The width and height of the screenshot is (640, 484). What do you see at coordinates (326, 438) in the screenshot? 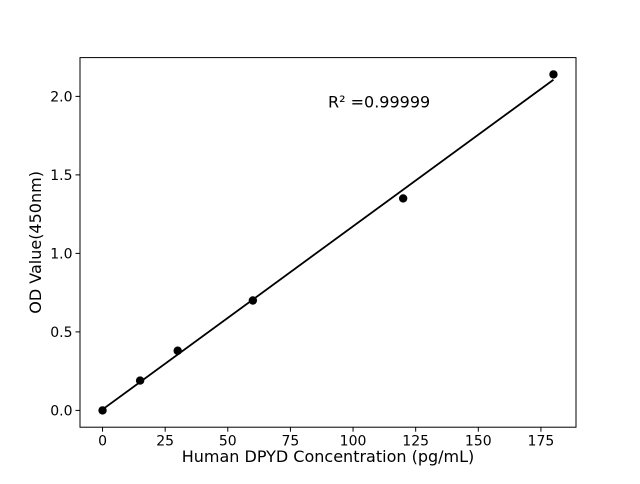
I see `x-axis-ticks: 0 25 50 75 100 125 150 175` at bounding box center [326, 438].